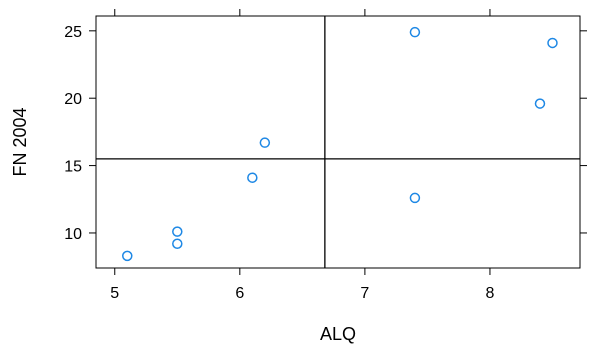 Image resolution: width=589 pixels, height=353 pixels. I want to click on y-axis-label: FN 2004, so click(20, 141).